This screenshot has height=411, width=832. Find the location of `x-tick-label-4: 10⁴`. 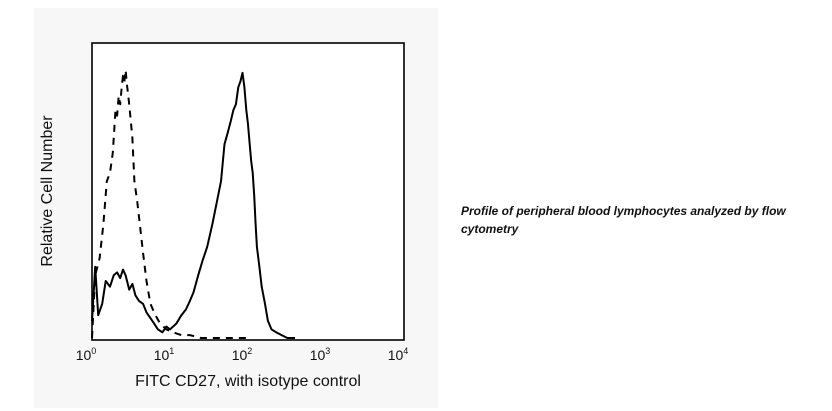

x-tick-label-4: 10⁴ is located at coordinates (398, 354).